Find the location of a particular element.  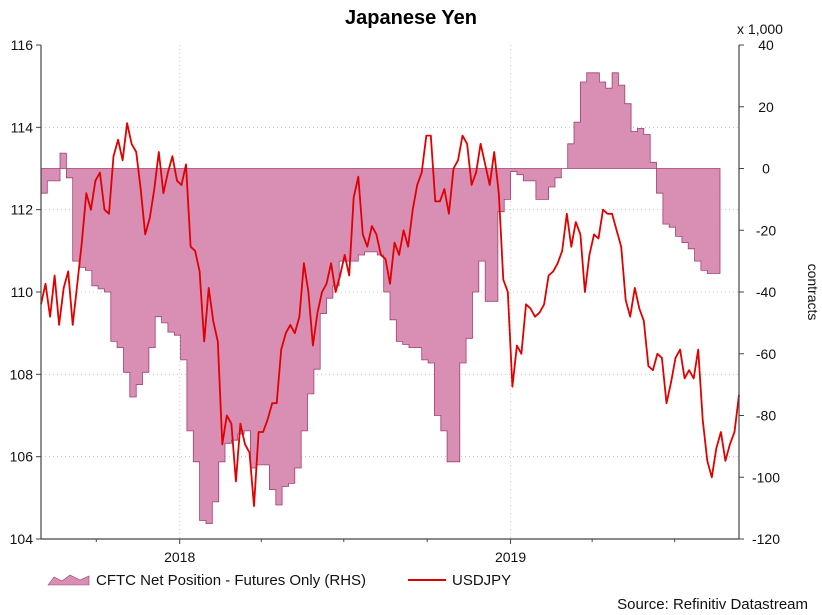

left-tick-label: 106 is located at coordinates (22, 457).